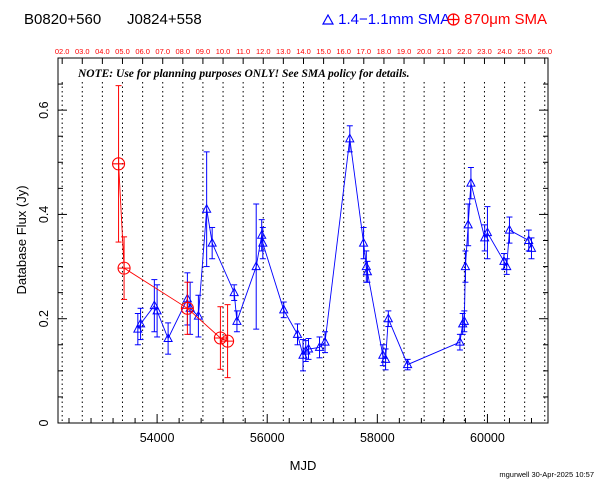  What do you see at coordinates (377, 438) in the screenshot?
I see `x-tick-label: 58000` at bounding box center [377, 438].